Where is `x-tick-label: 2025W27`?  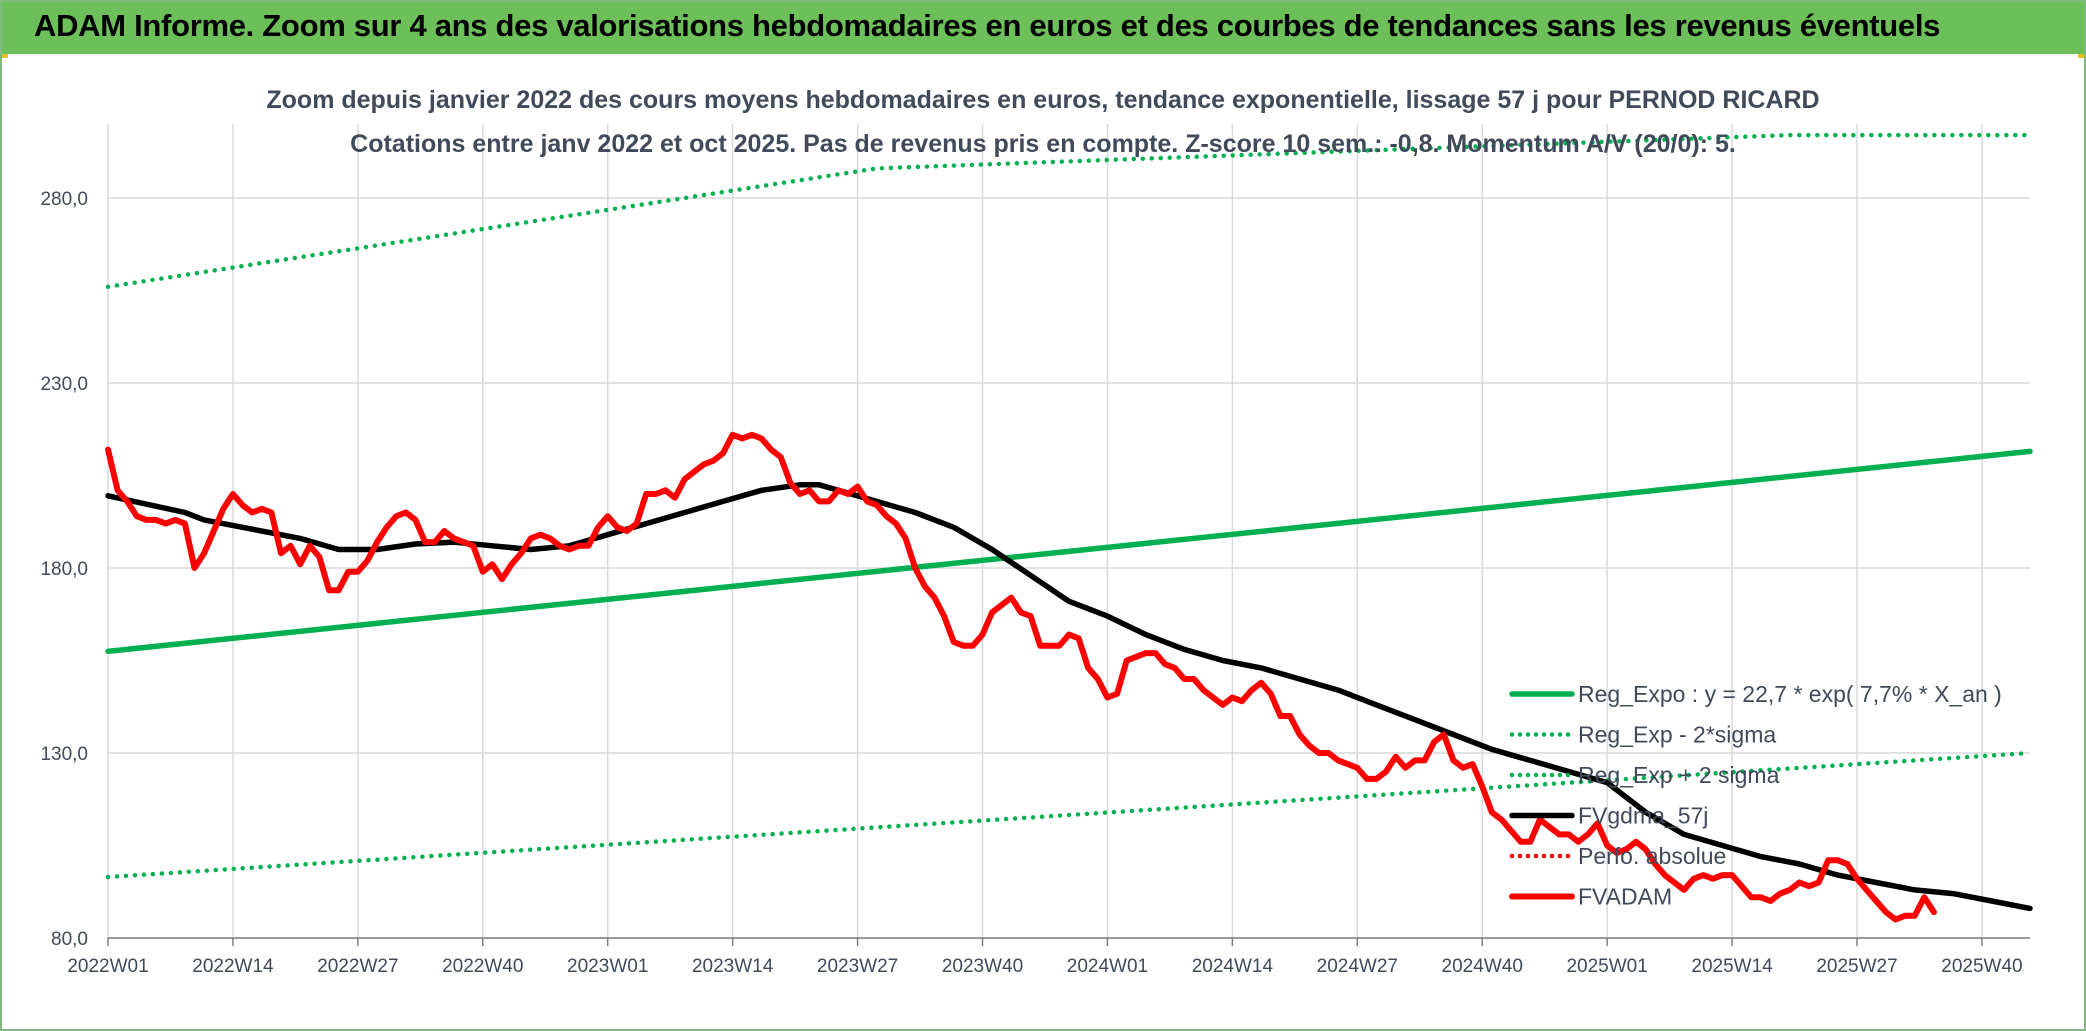 x-tick-label: 2025W27 is located at coordinates (1856, 966).